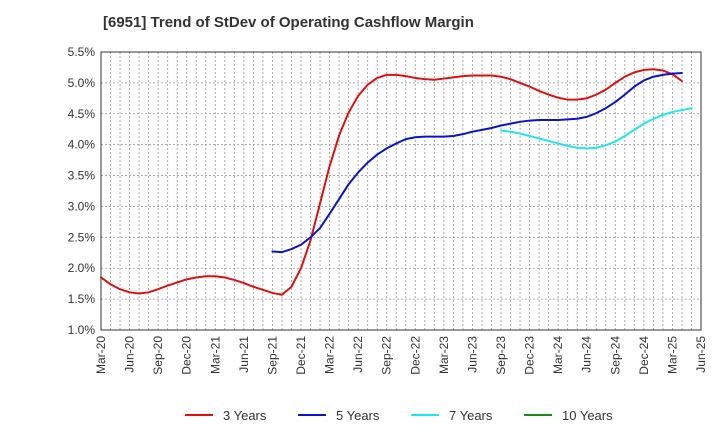 This screenshot has height=440, width=720. What do you see at coordinates (587, 354) in the screenshot?
I see `x-tick-label: Jun-24` at bounding box center [587, 354].